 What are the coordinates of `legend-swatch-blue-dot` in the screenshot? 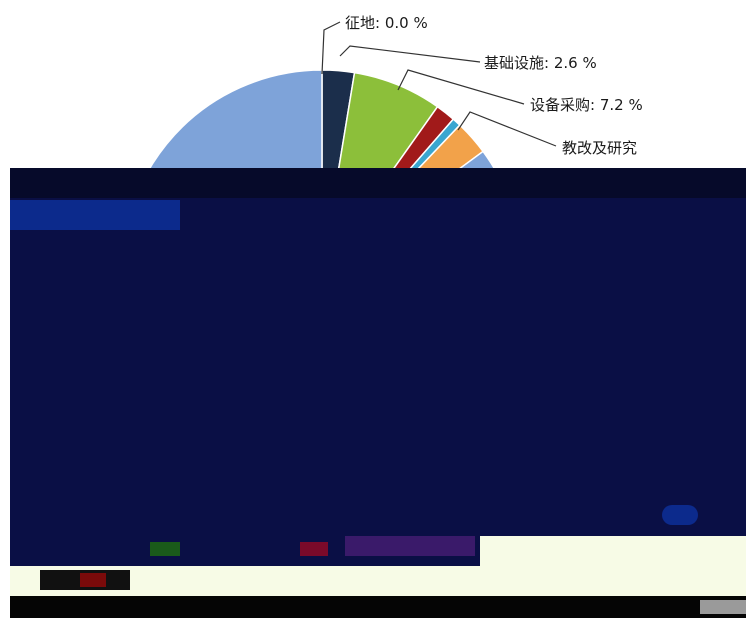 It's located at (680, 515).